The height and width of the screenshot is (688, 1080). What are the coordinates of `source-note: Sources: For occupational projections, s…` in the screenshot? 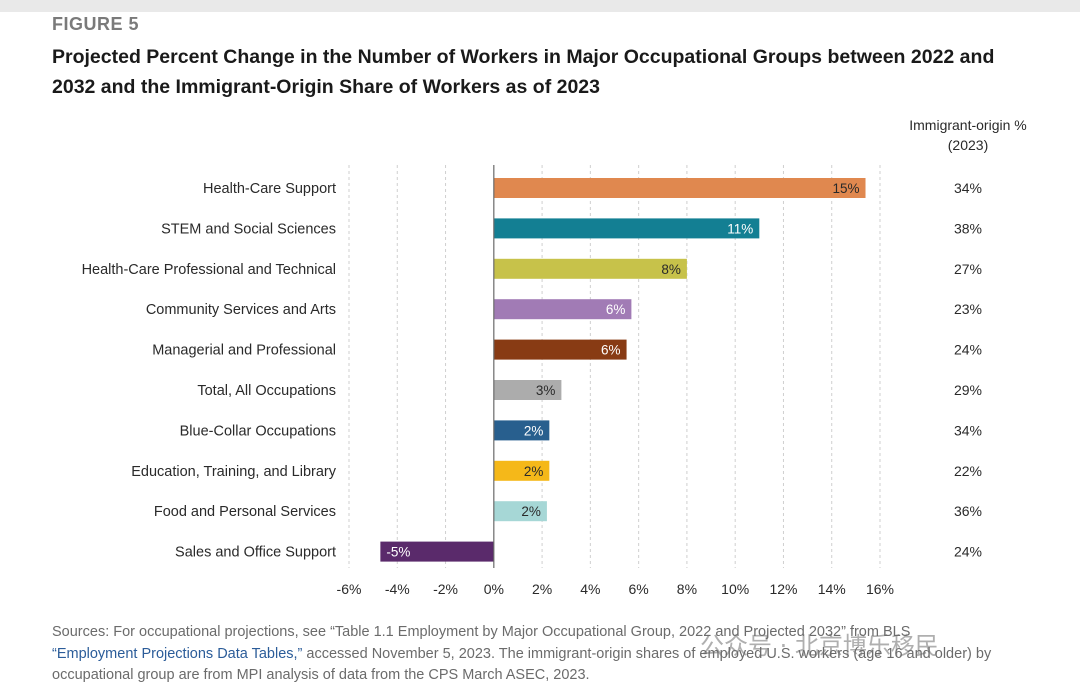 It's located at (557, 654).